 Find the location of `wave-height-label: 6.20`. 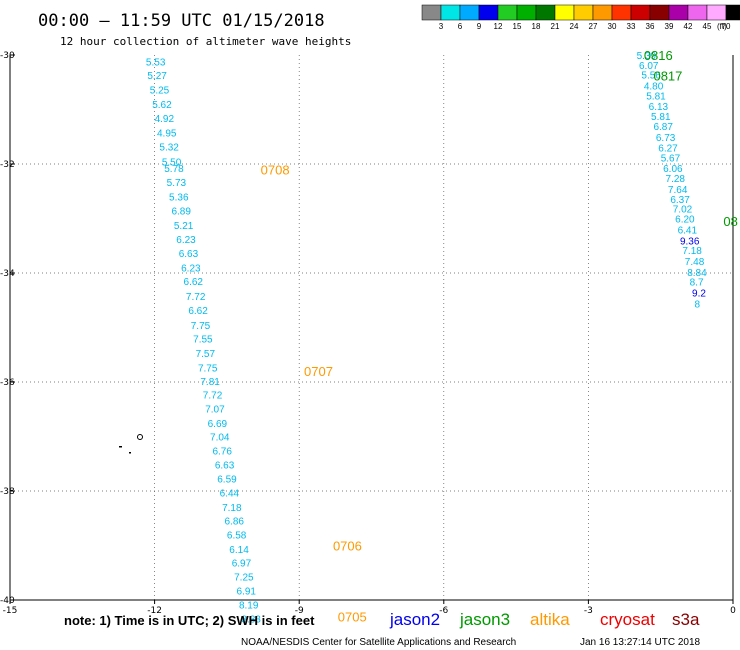

wave-height-label: 6.20 is located at coordinates (685, 220).